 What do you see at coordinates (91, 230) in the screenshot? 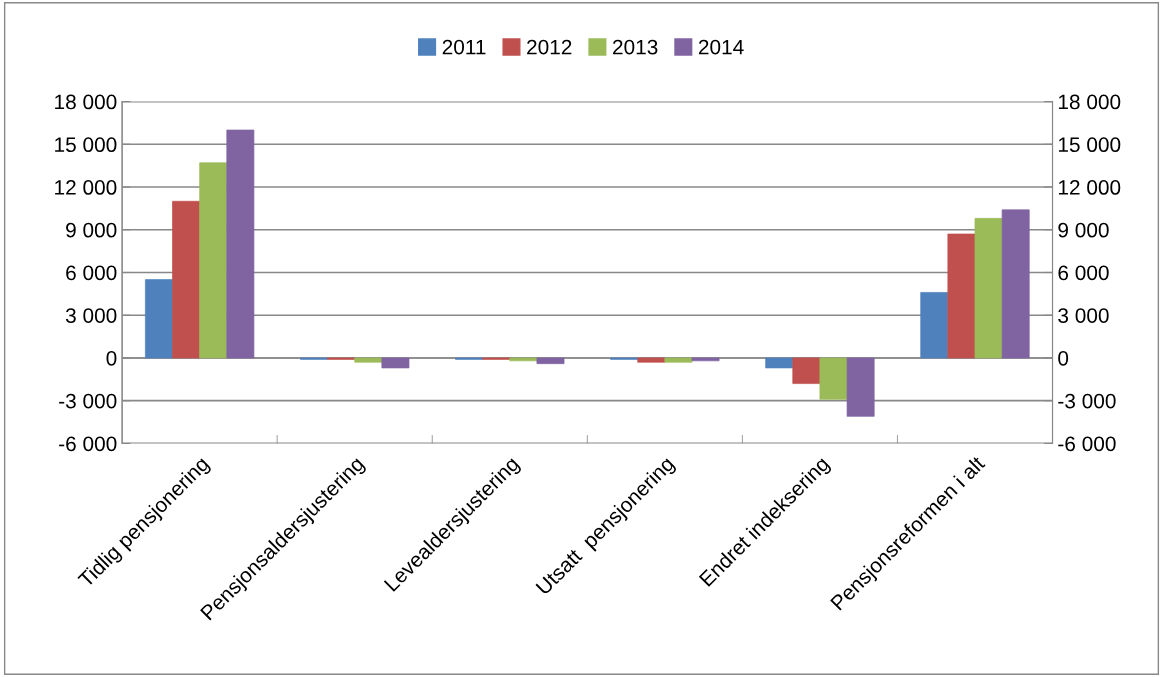
I see `y-tick-label: 9 000` at bounding box center [91, 230].